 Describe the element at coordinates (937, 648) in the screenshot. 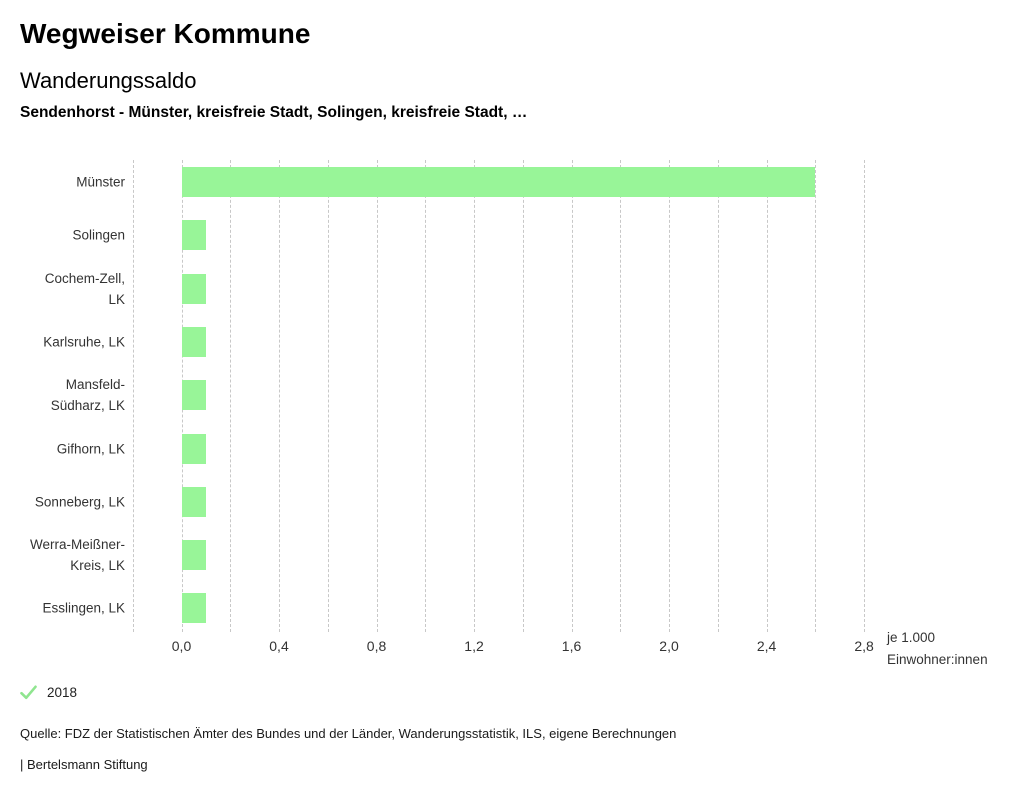

I see `axis-unit-label: je 1.000 Einwohner:innen` at that location.